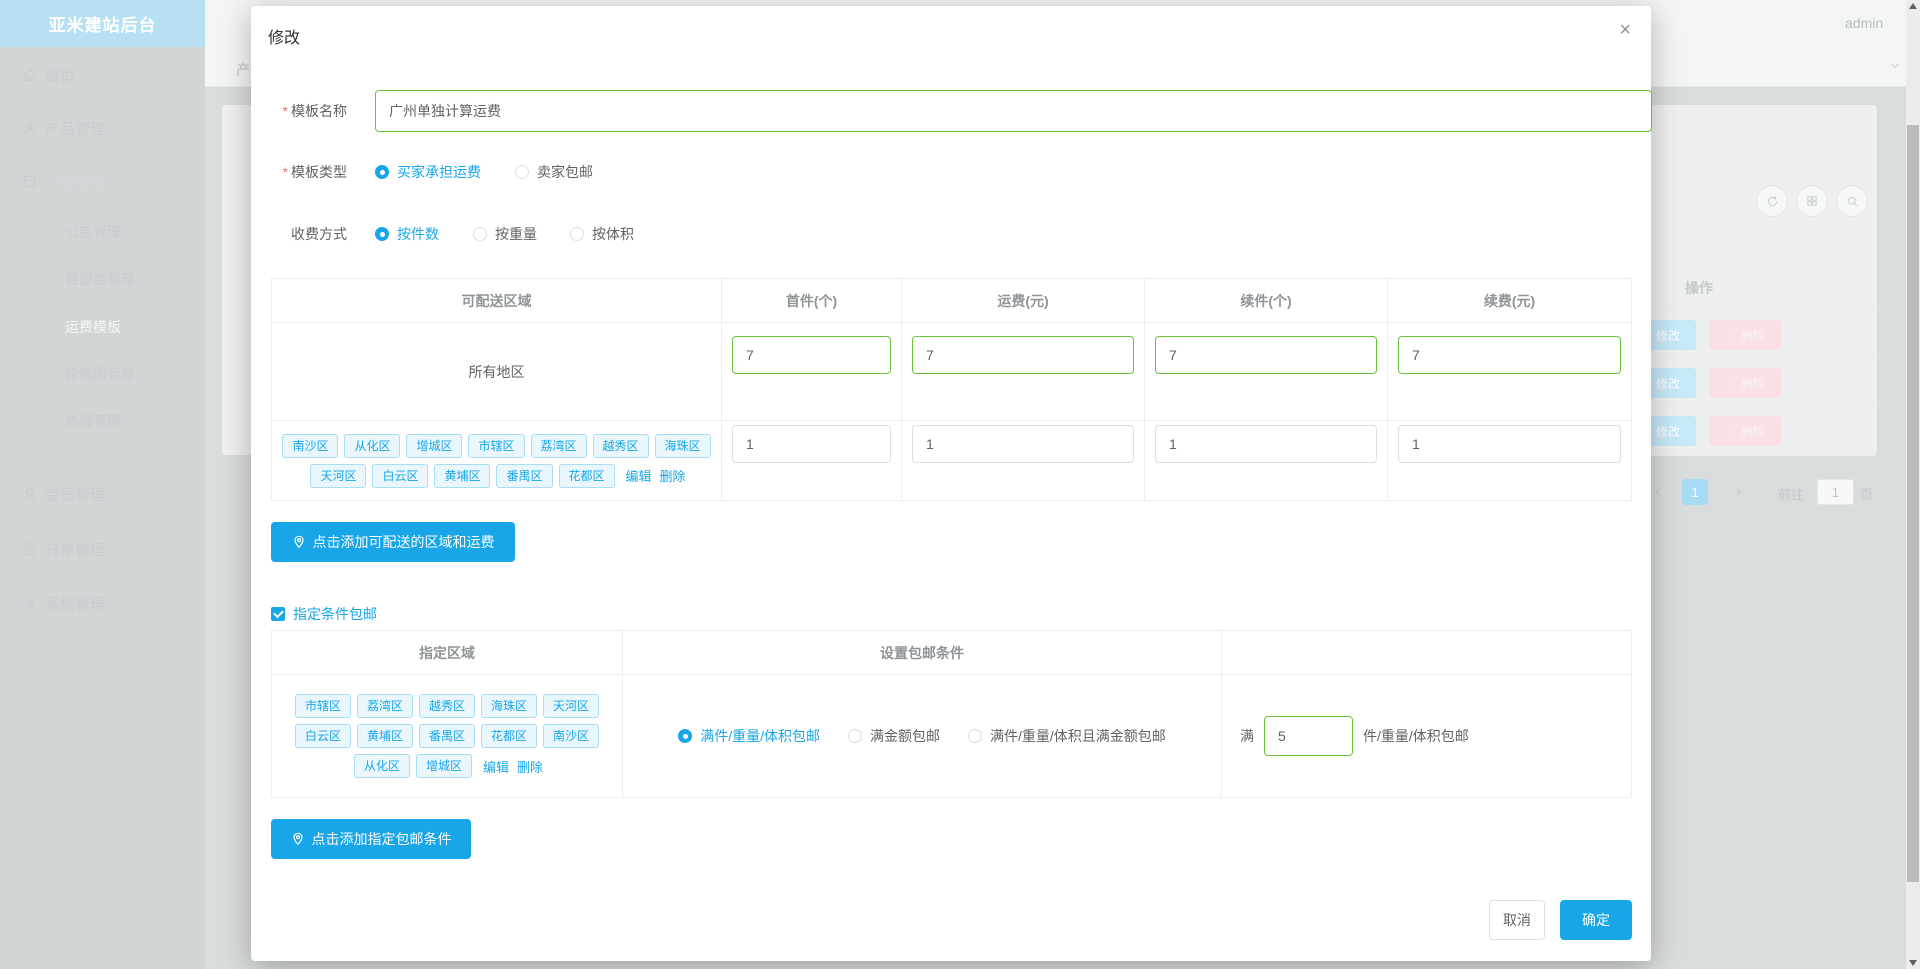 Image resolution: width=1920 pixels, height=969 pixels. I want to click on sidebar-item-carousel: 轮播图管理, so click(102, 374).